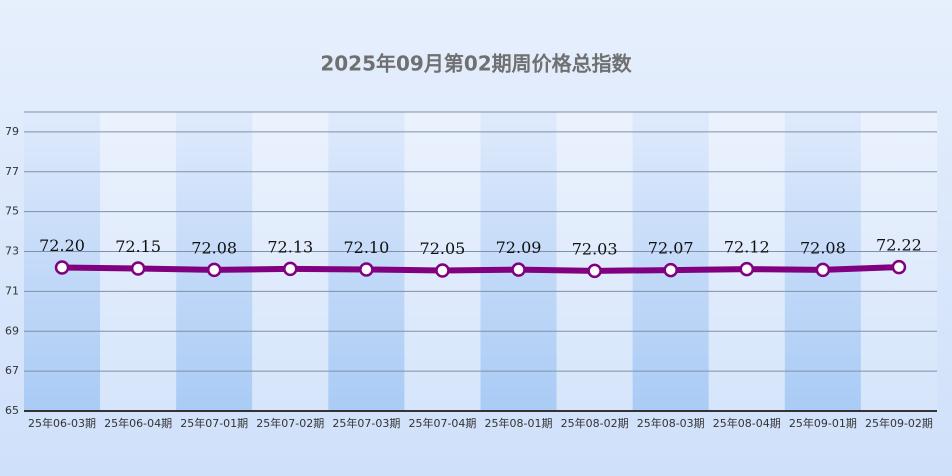 The width and height of the screenshot is (952, 476). What do you see at coordinates (671, 423) in the screenshot?
I see `x-tick-label: 25年08-03期` at bounding box center [671, 423].